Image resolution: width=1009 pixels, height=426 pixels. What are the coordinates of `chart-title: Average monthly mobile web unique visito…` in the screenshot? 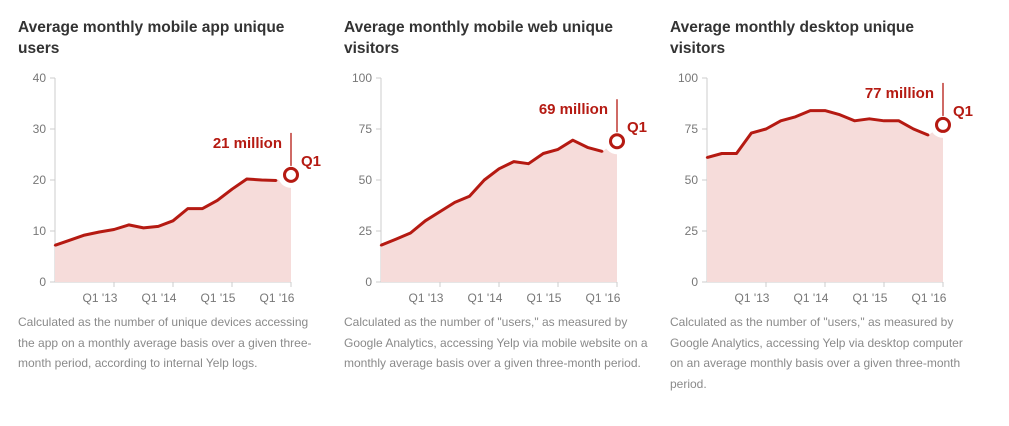 It's located at (478, 38).